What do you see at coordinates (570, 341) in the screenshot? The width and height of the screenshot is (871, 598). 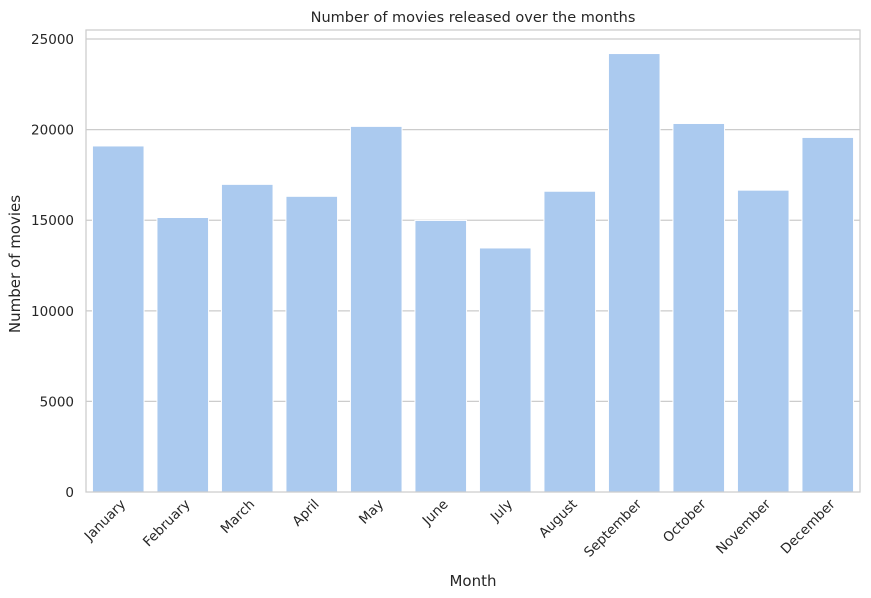 I see `bar-august` at bounding box center [570, 341].